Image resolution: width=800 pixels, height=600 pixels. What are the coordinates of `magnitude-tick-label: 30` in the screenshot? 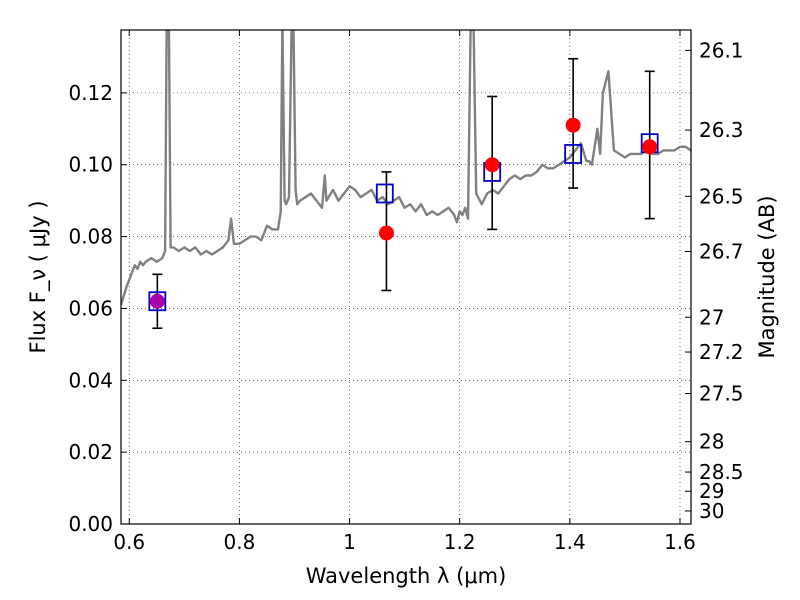 It's located at (711, 511).